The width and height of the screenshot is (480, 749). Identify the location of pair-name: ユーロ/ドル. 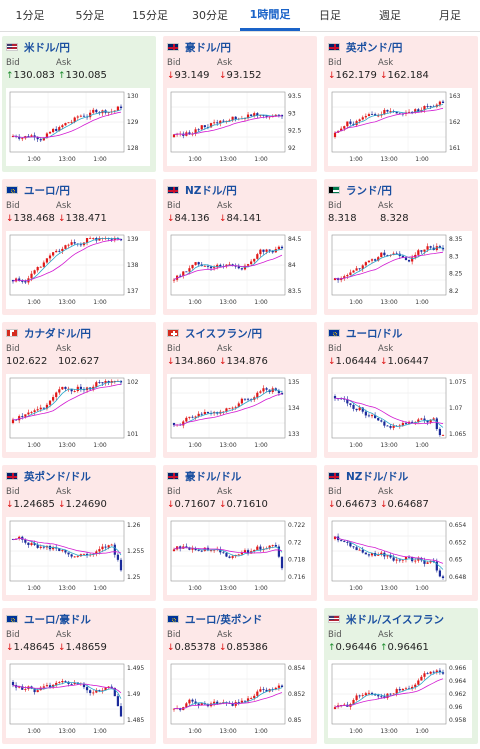
(374, 333).